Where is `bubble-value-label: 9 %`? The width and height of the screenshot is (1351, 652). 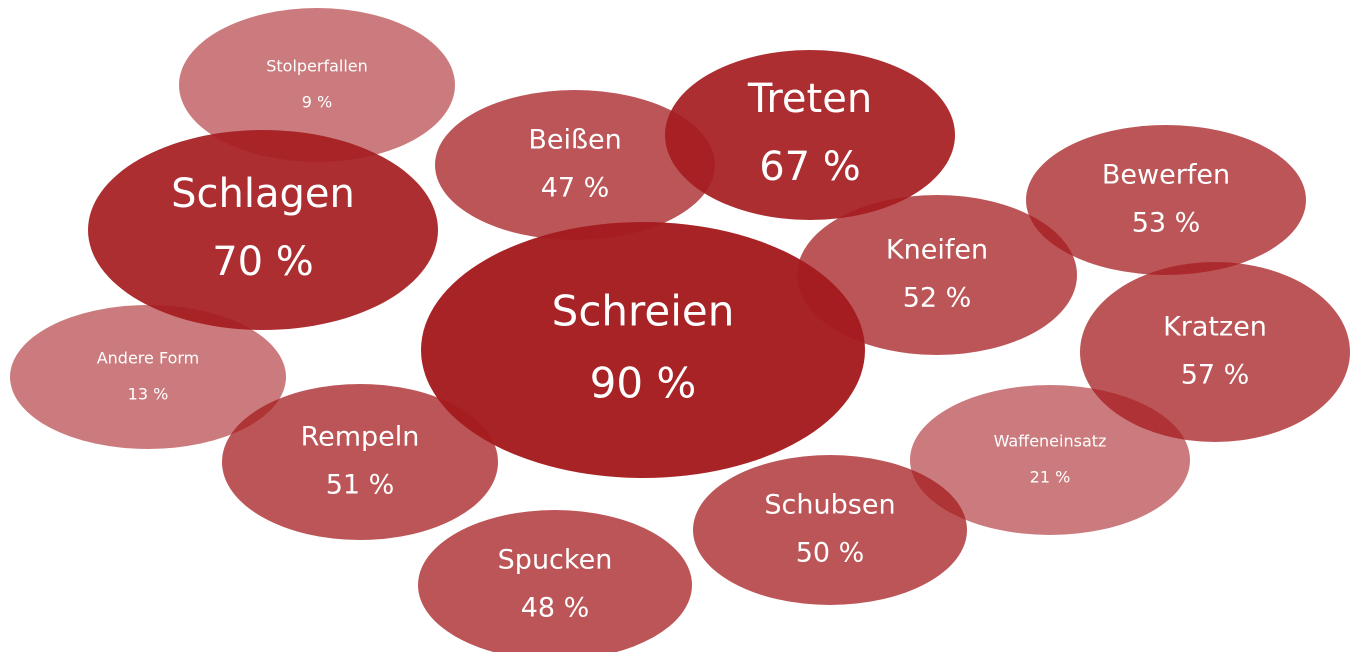
bubble-value-label: 9 % is located at coordinates (317, 102).